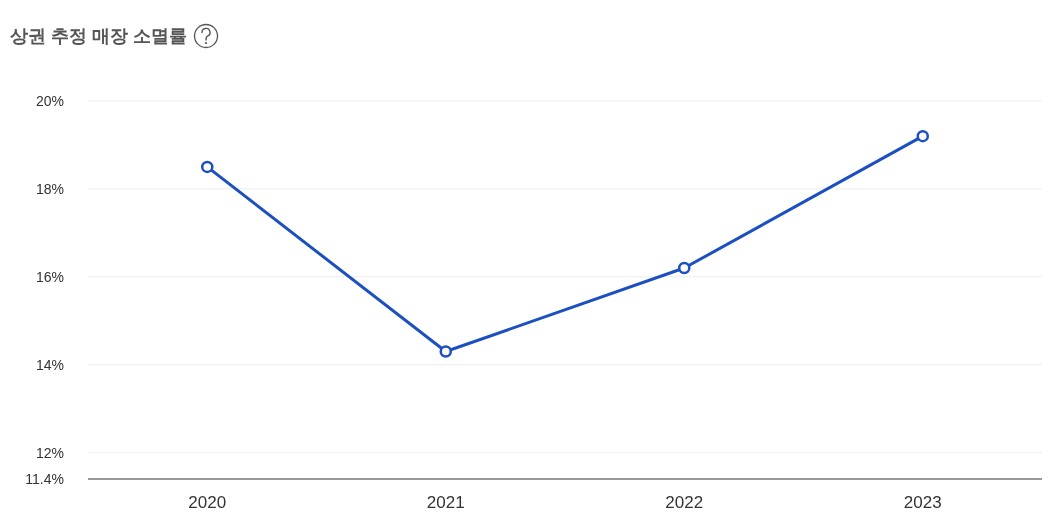  Describe the element at coordinates (49, 364) in the screenshot. I see `ytick-label: 14%` at that location.